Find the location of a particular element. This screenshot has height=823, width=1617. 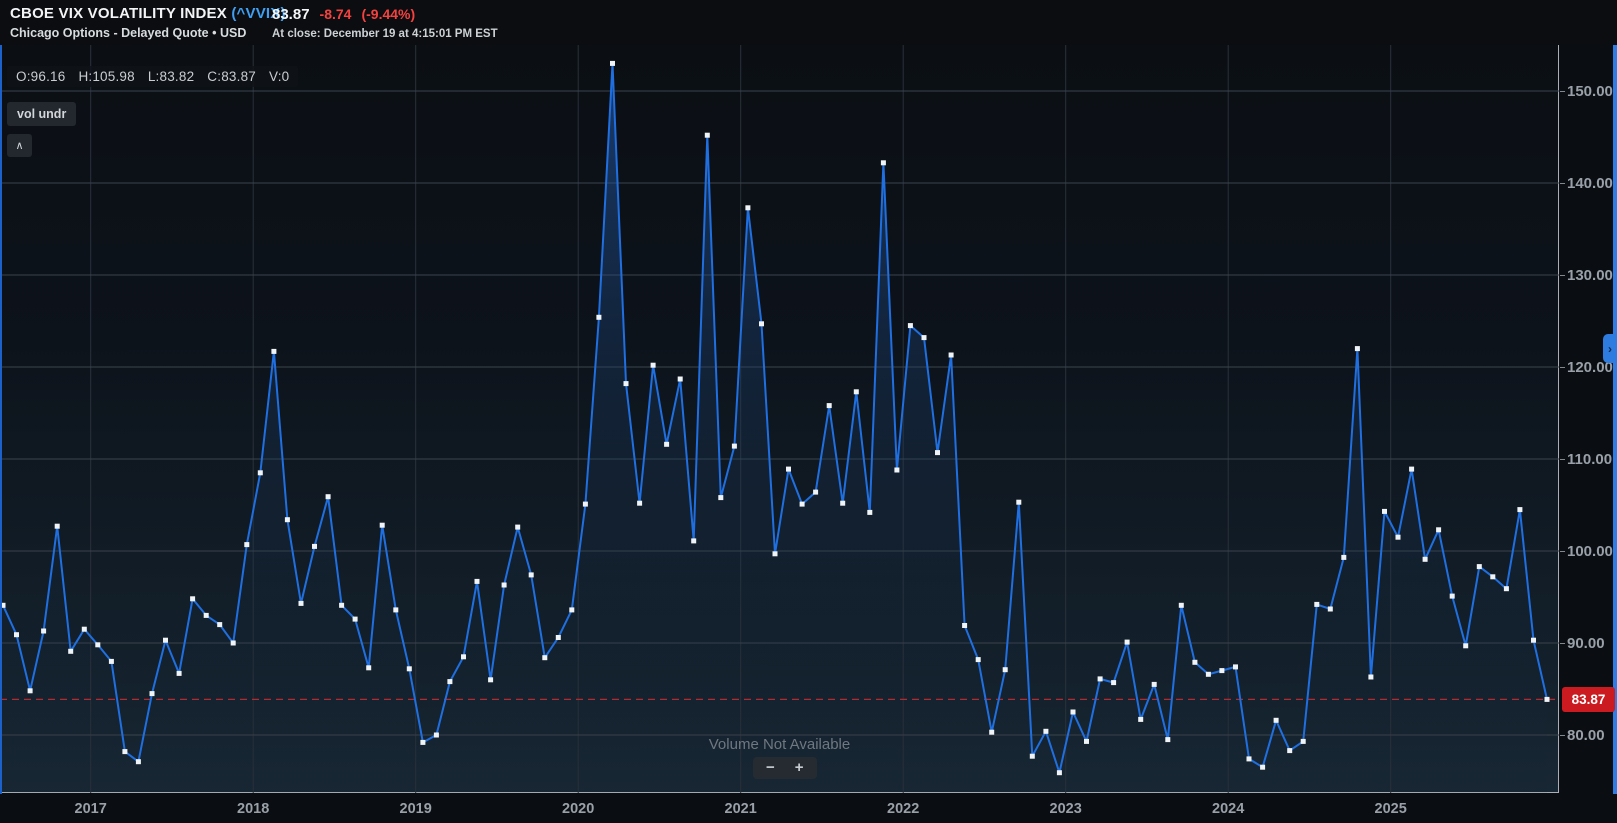

x-axis-year-label: 2019 is located at coordinates (415, 809).